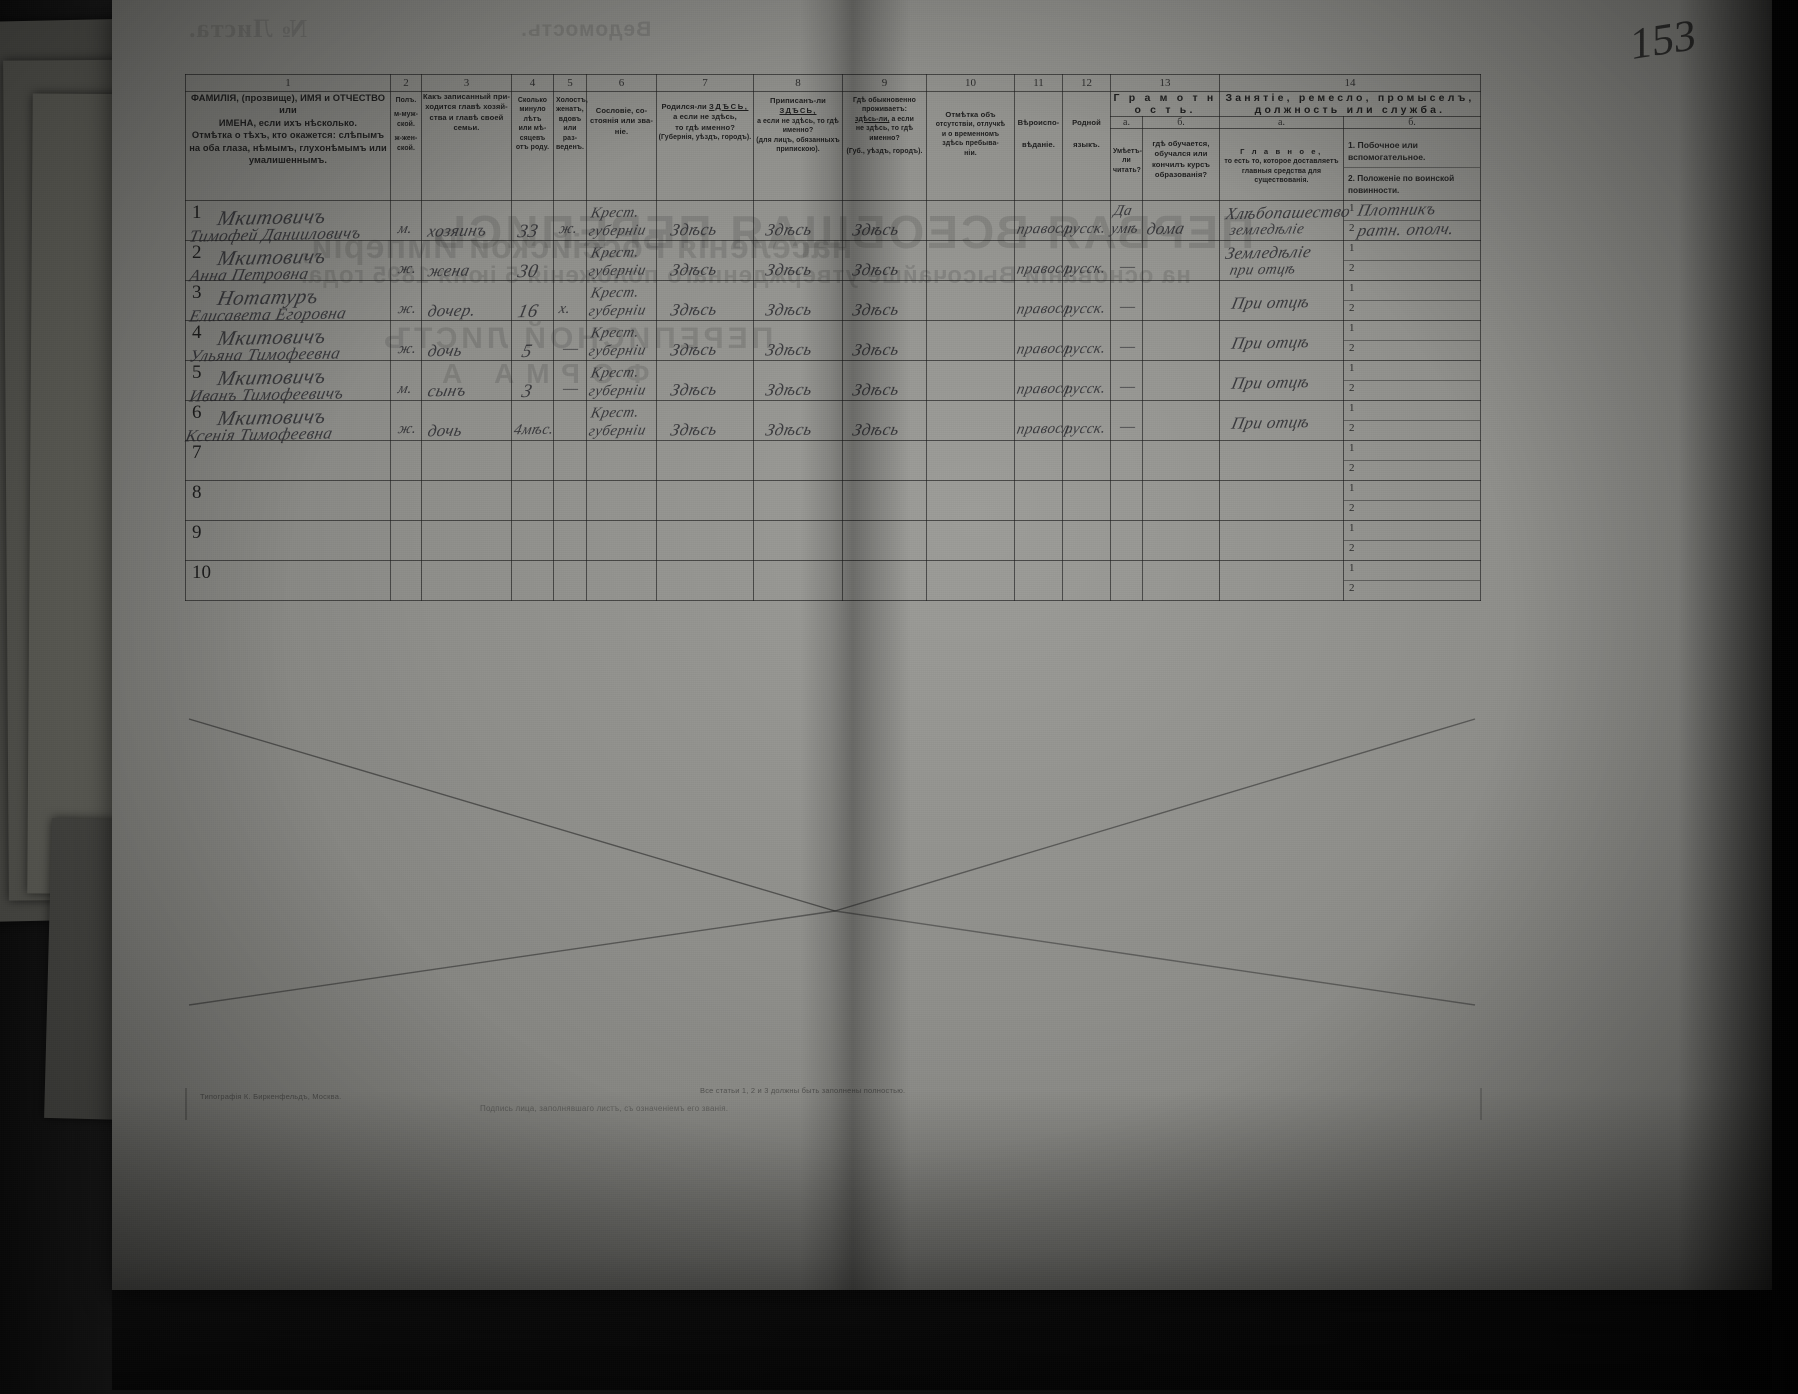 Image resolution: width=1798 pixels, height=1394 pixels. What do you see at coordinates (1412, 380) in the screenshot?
I see `cell-occupation-b-5: 1 2` at bounding box center [1412, 380].